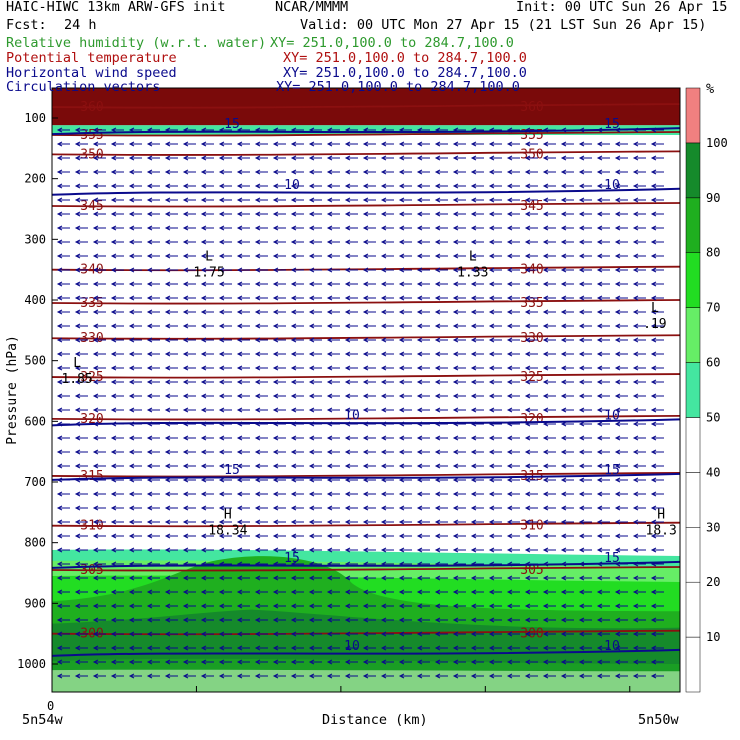 This screenshot has height=740, width=740. Describe the element at coordinates (531, 377) in the screenshot. I see `isentrope-label-right-325: 325` at that location.